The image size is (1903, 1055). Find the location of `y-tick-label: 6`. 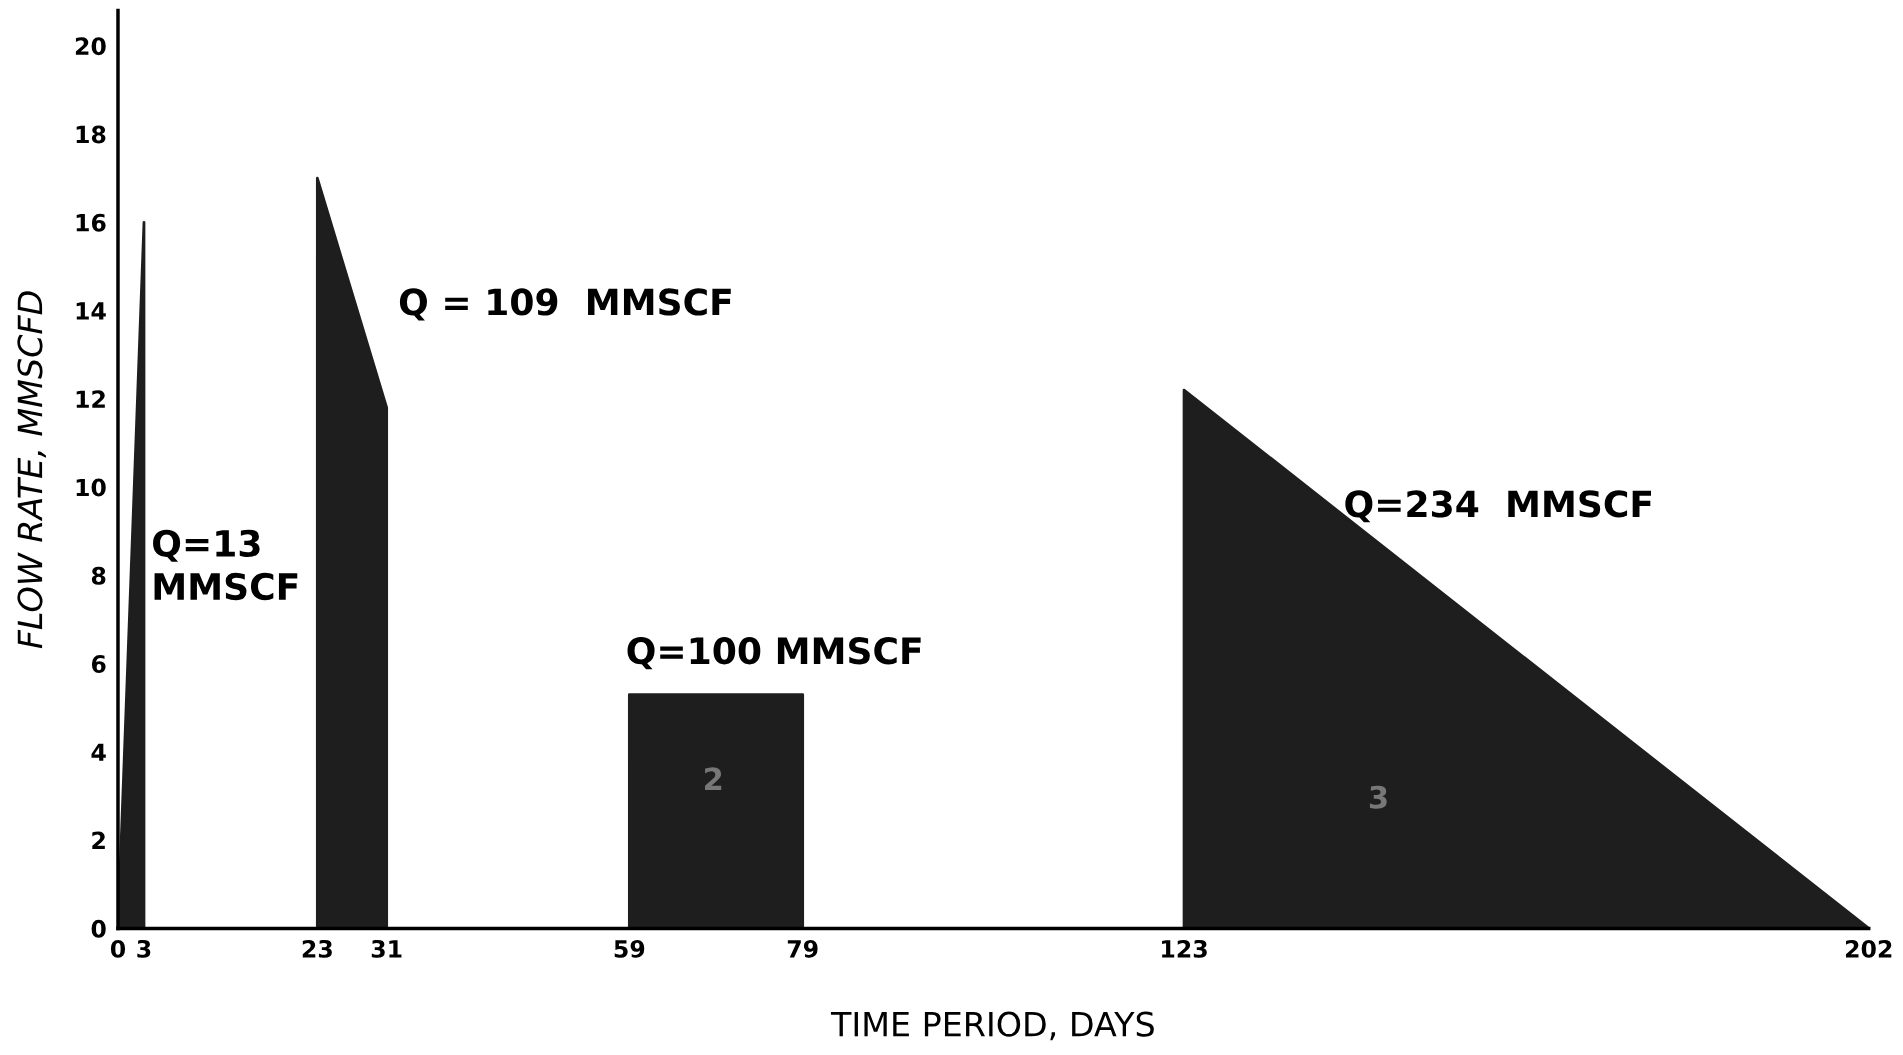

y-tick-label: 6 is located at coordinates (98, 664).